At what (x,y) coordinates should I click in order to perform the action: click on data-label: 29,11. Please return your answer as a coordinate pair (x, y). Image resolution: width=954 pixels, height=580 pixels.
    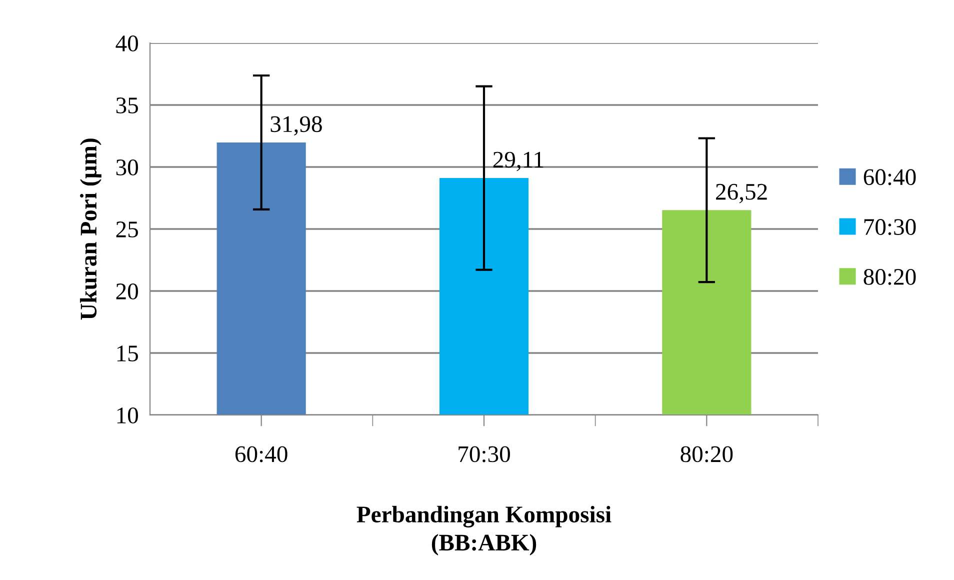
    Looking at the image, I should click on (518, 162).